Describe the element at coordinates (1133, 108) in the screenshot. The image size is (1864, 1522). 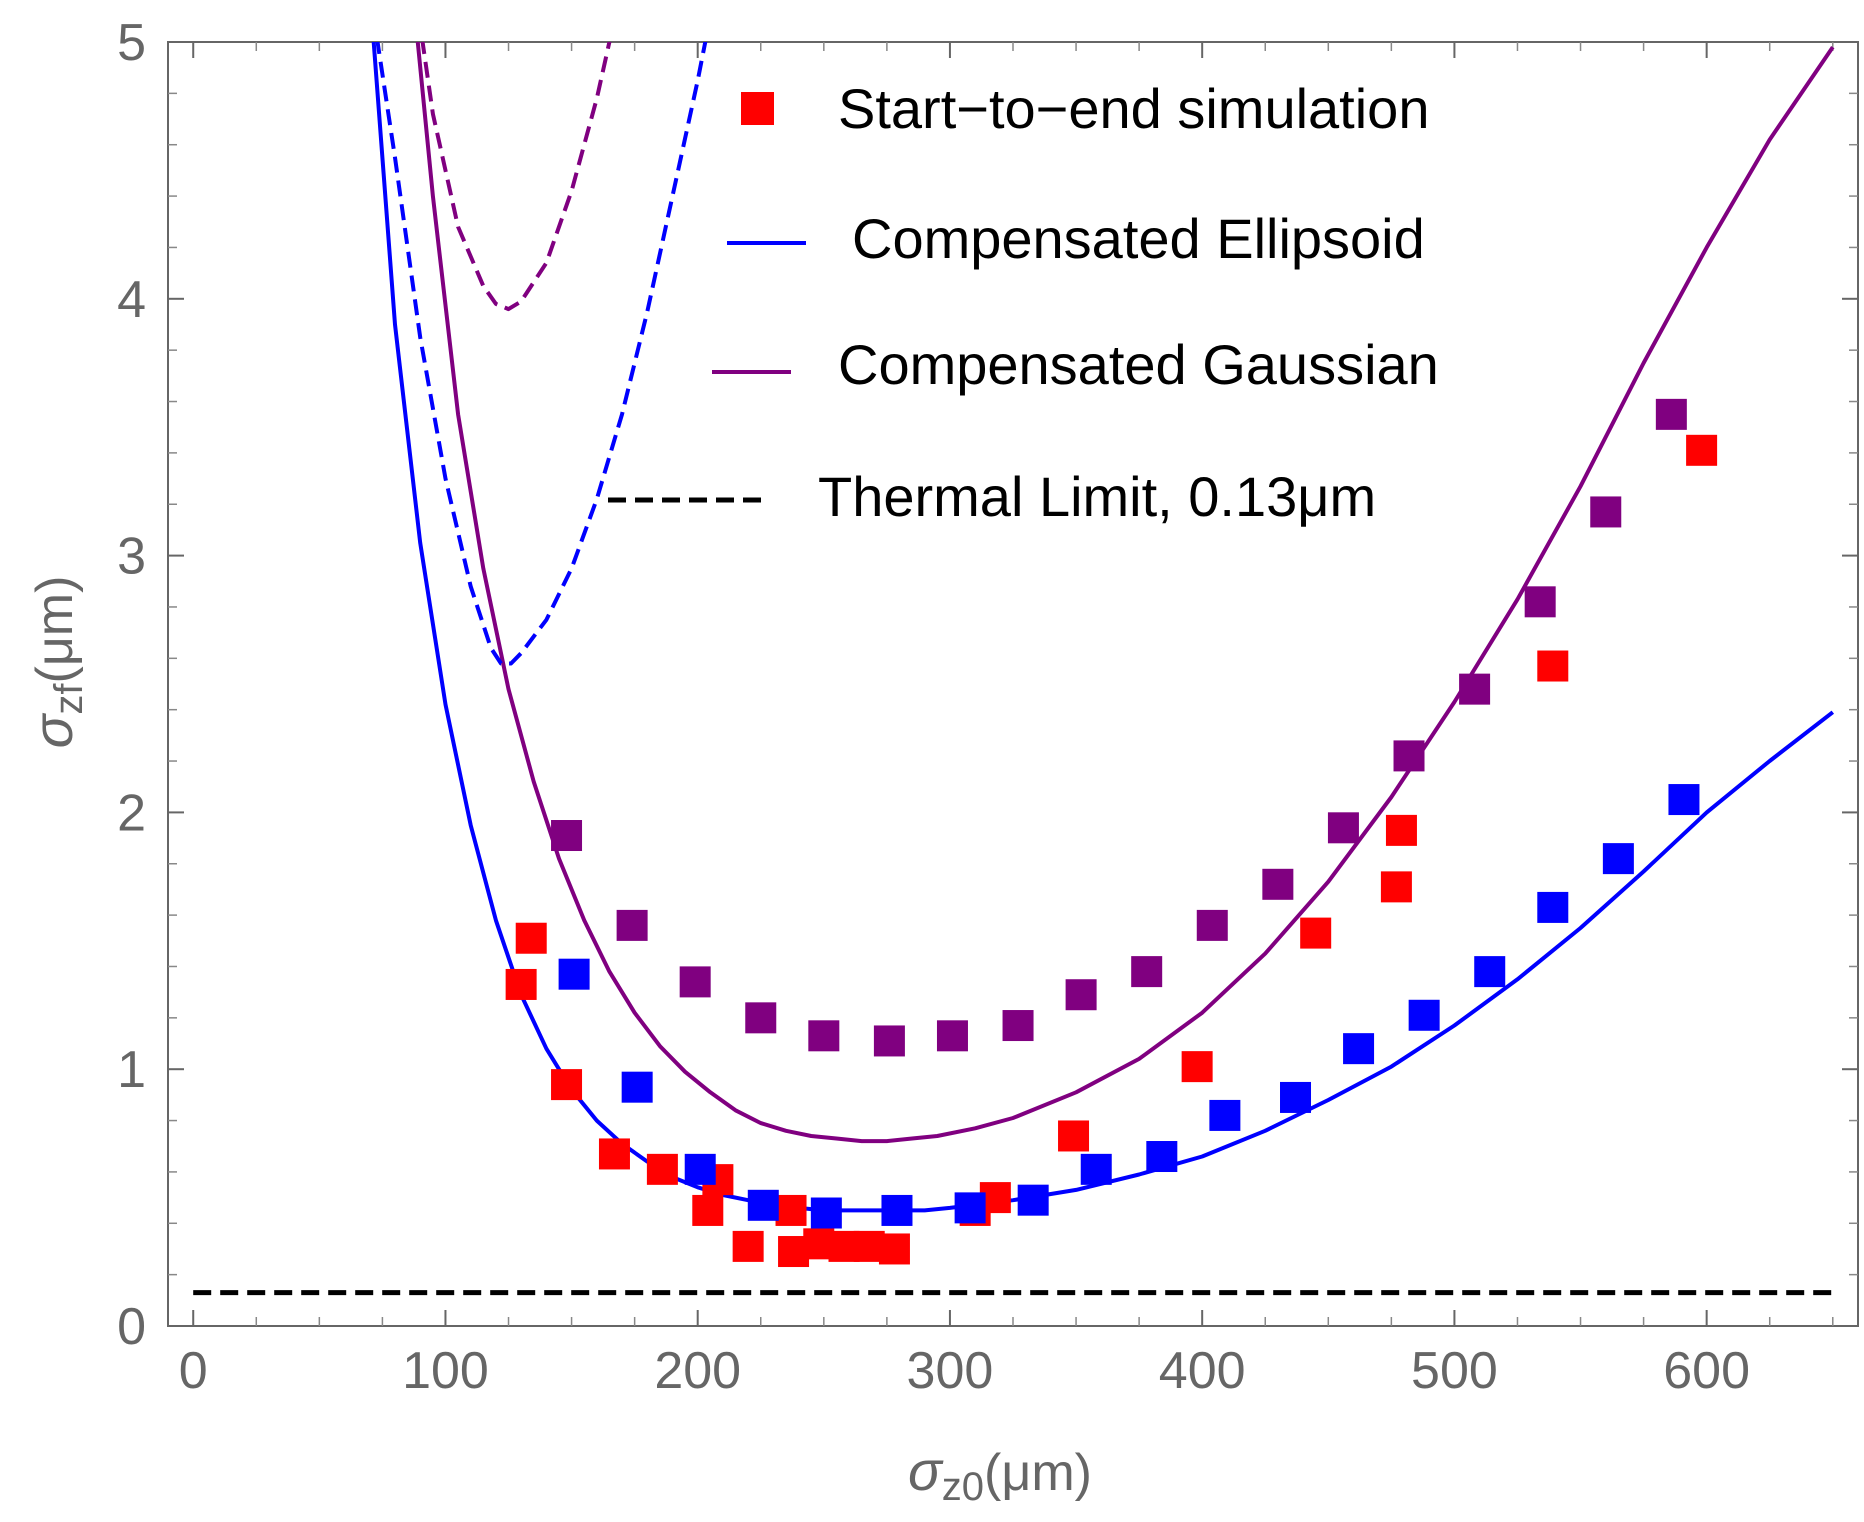
I see `legend-label-simulation: Start−to−end simulation` at that location.